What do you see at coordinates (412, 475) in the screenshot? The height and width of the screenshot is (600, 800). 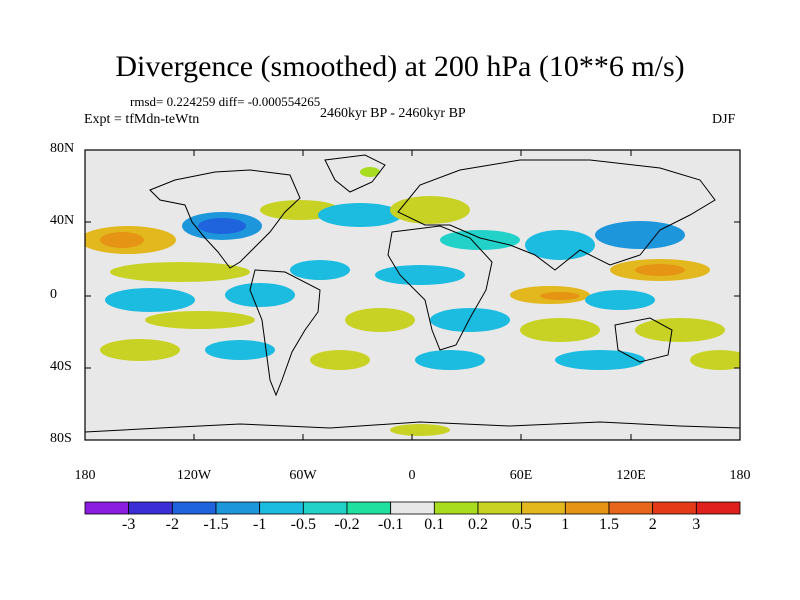 I see `lon-label: 0` at bounding box center [412, 475].